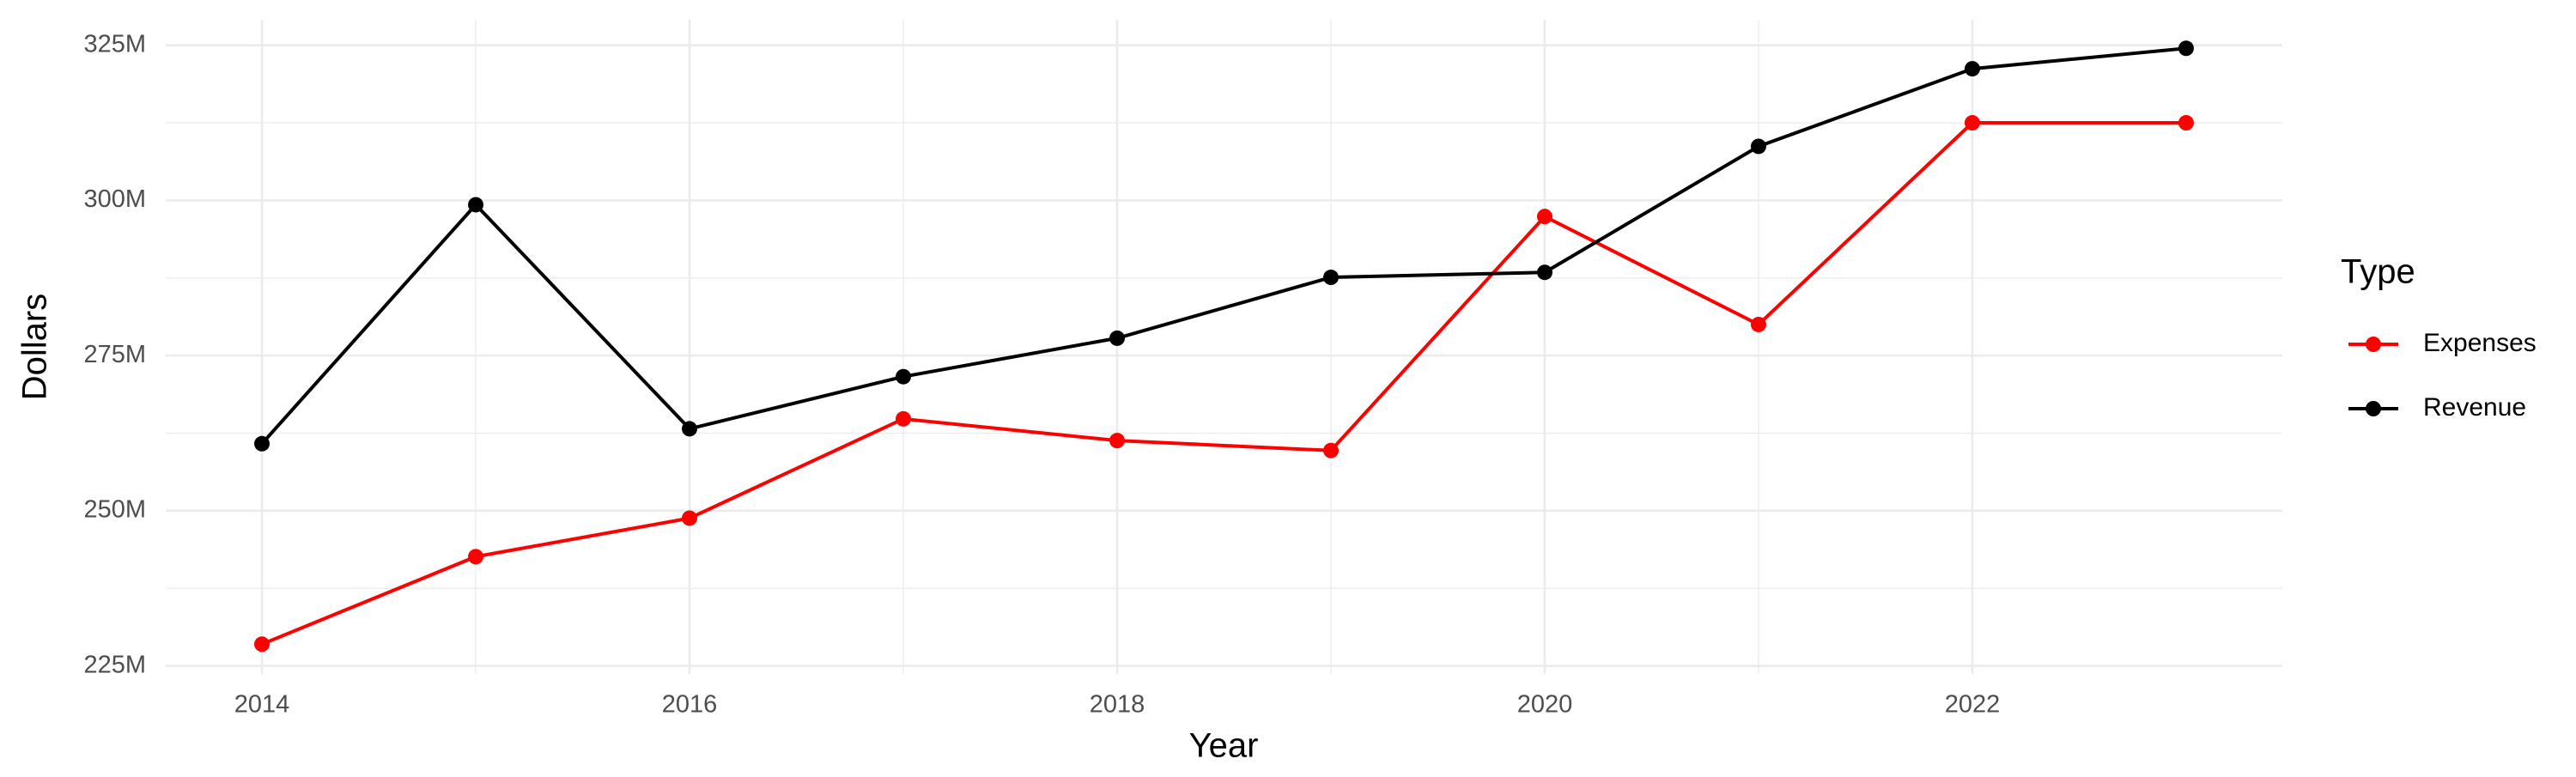 The width and height of the screenshot is (2576, 777). I want to click on legend-label: Expenses, so click(2480, 343).